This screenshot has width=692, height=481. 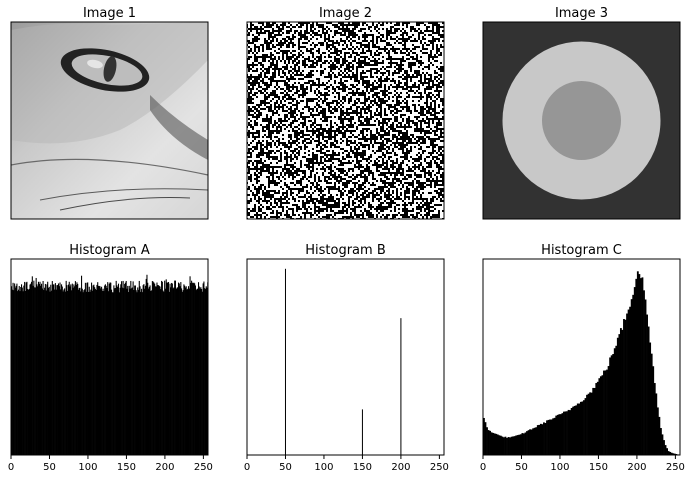 What do you see at coordinates (323, 467) in the screenshot?
I see `x-tick-label: 100` at bounding box center [323, 467].